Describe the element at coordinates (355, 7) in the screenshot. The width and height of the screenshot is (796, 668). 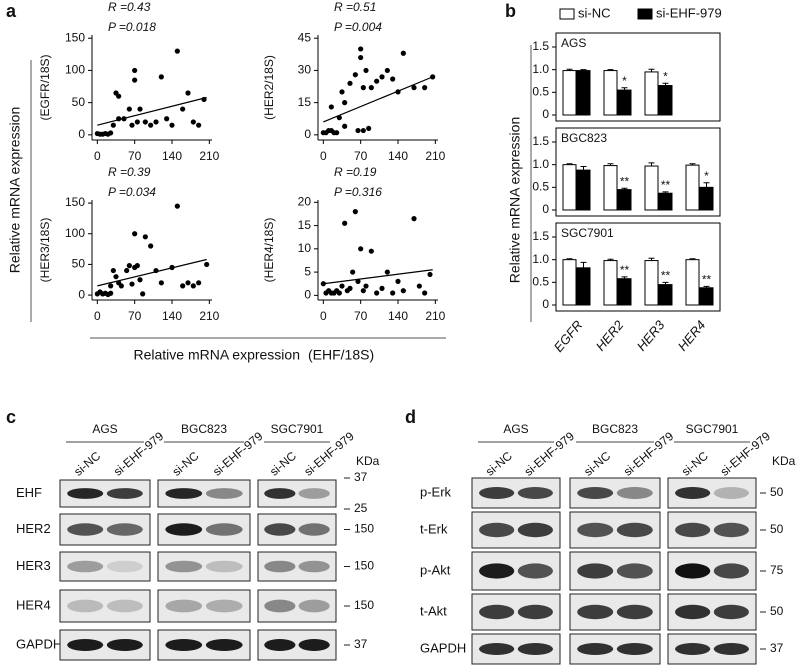
I see `annotation: R =0.51` at that location.